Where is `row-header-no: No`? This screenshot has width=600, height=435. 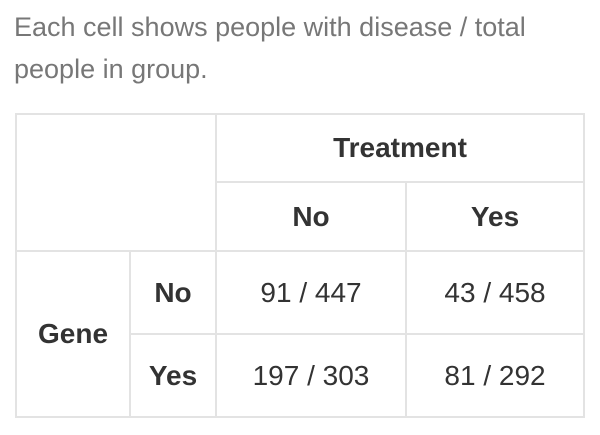 row-header-no: No is located at coordinates (173, 292).